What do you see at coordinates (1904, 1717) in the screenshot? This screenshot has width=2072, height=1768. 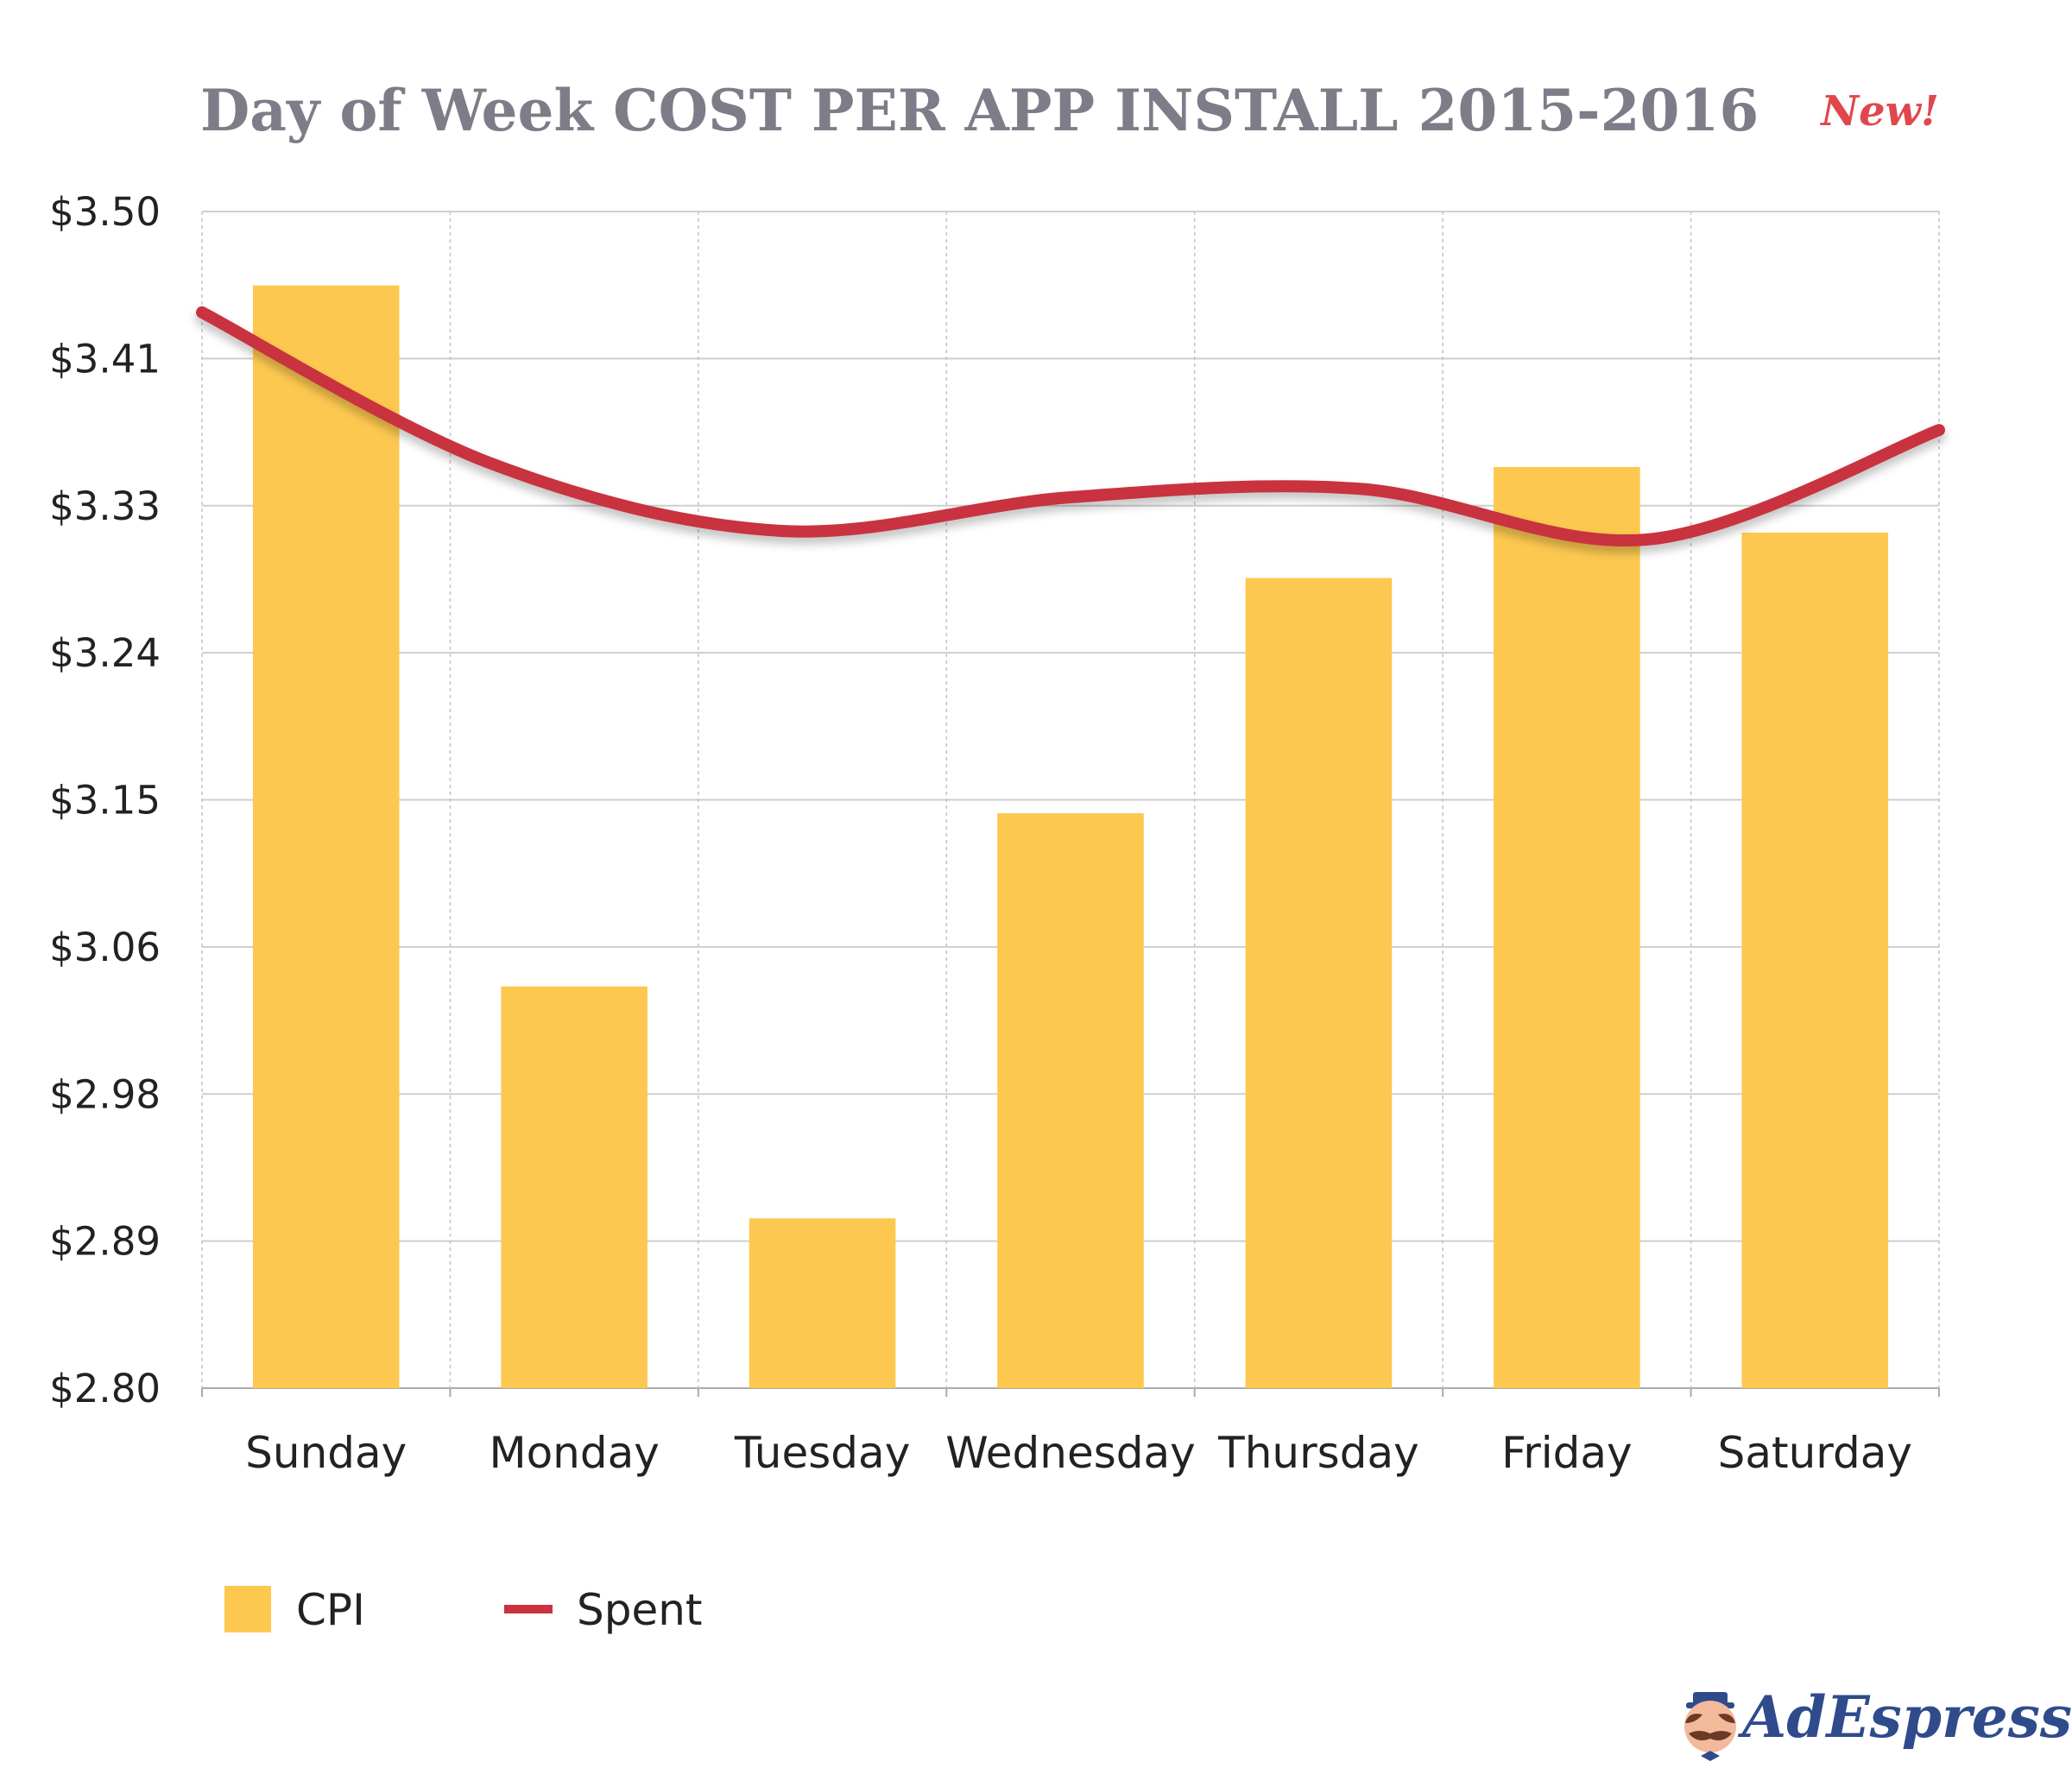 I see `brand-name: AdEspresso` at bounding box center [1904, 1717].